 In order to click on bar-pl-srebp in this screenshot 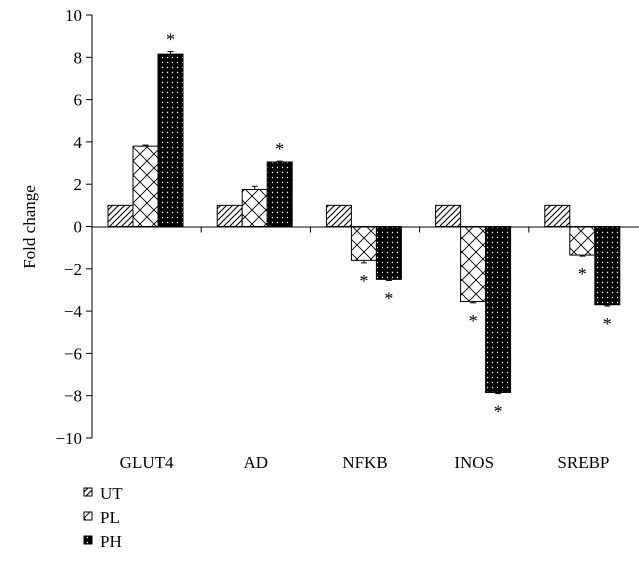, I will do `click(582, 241)`.